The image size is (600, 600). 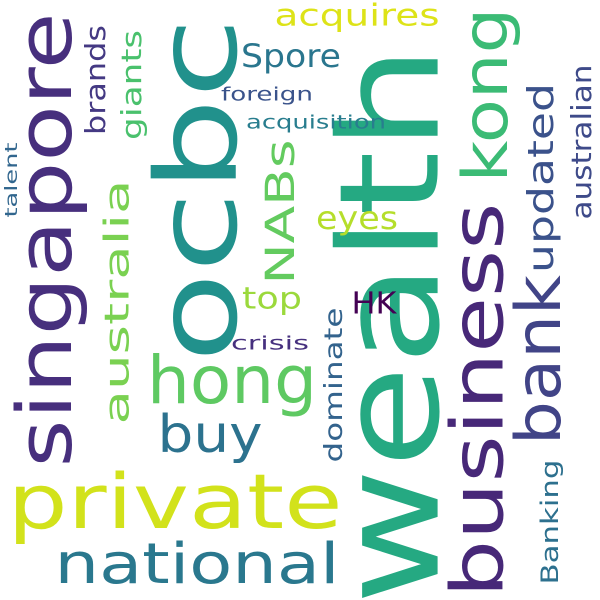 What do you see at coordinates (197, 564) in the screenshot?
I see `word-national: national` at bounding box center [197, 564].